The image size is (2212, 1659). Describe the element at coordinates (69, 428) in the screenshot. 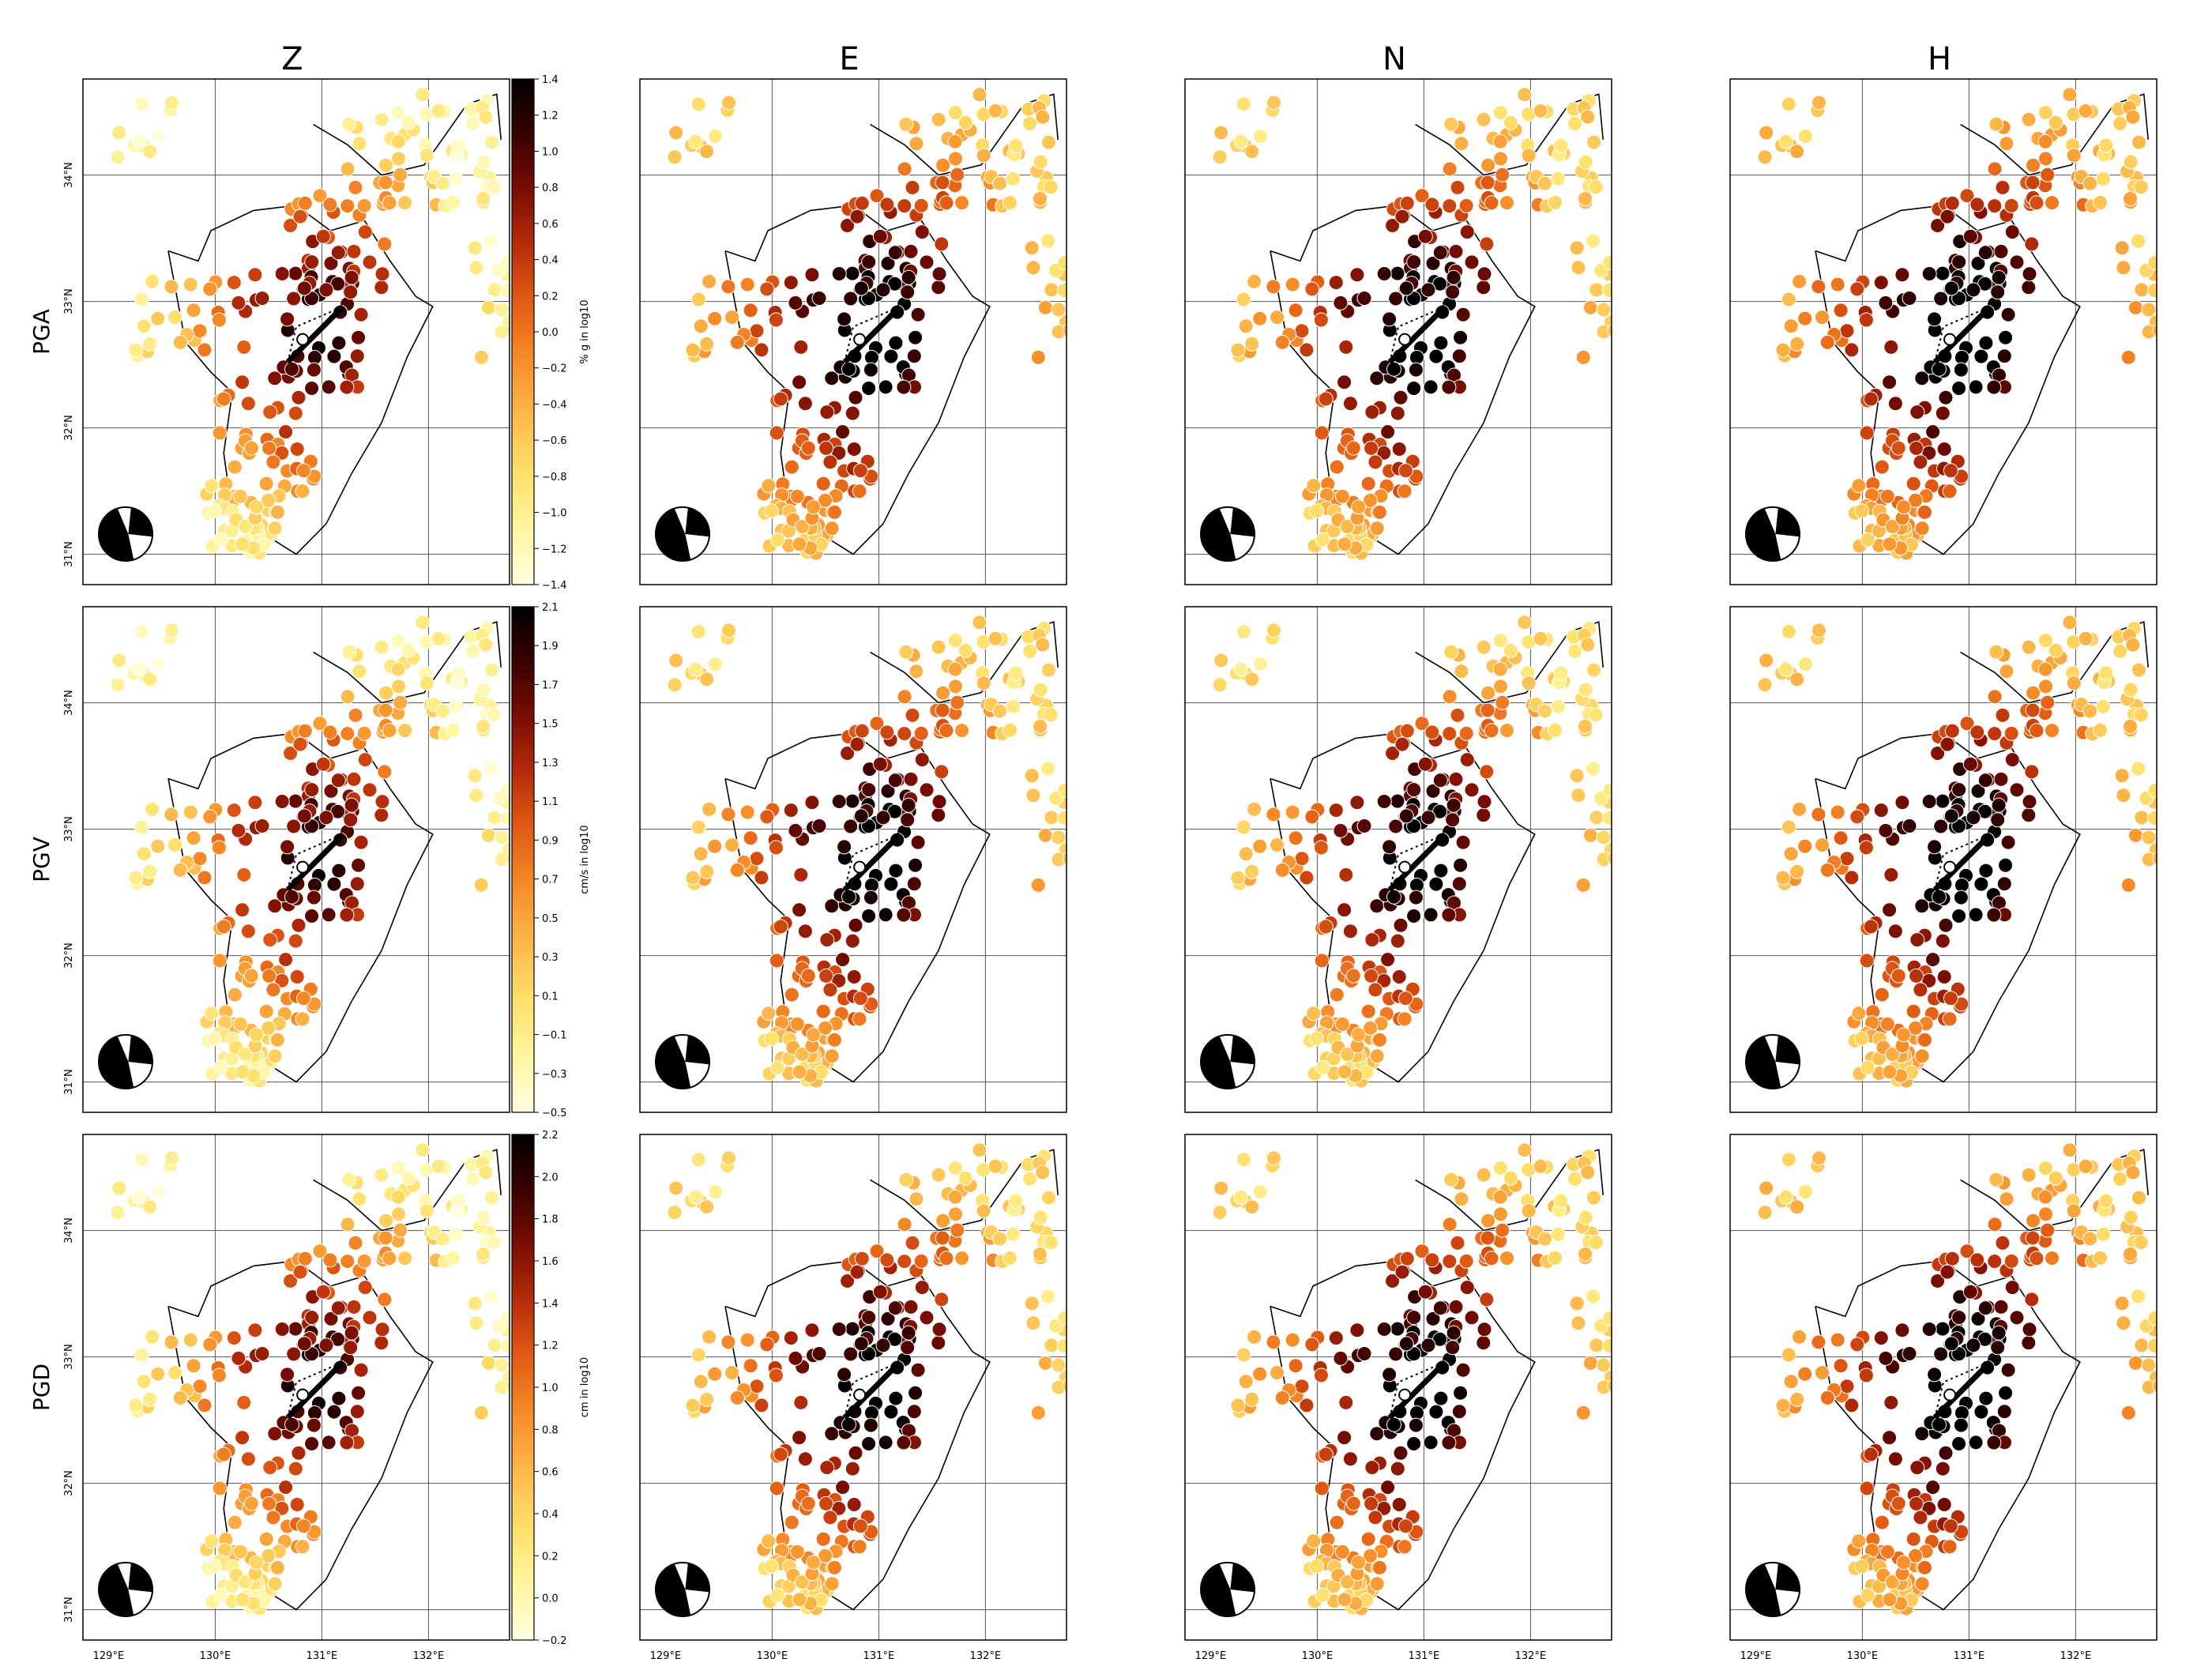

I see `latitude-label: 32°N` at that location.